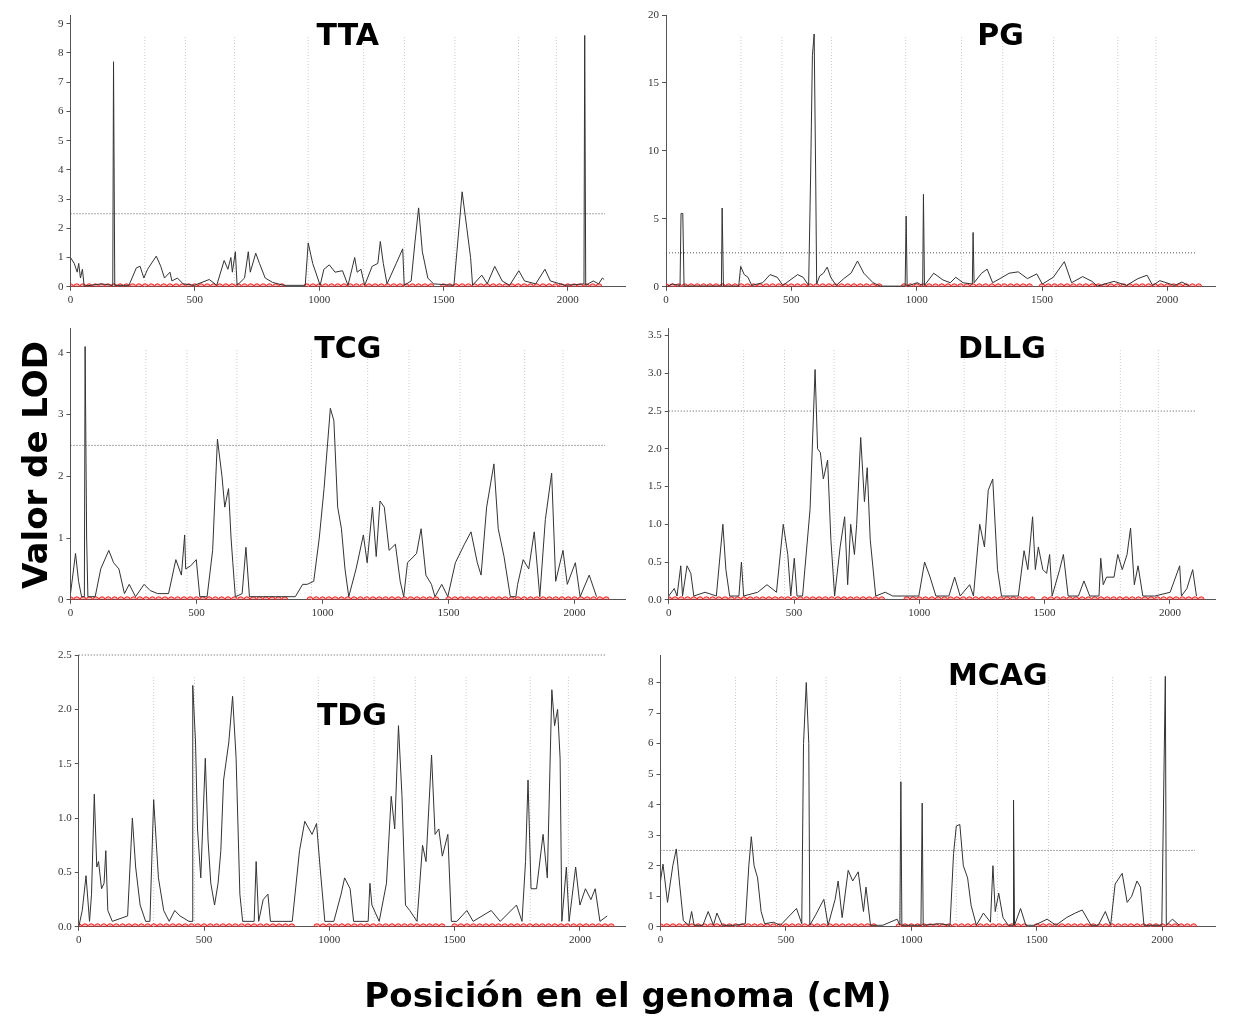  Describe the element at coordinates (348, 347) in the screenshot. I see `chart-title: TCG` at that location.